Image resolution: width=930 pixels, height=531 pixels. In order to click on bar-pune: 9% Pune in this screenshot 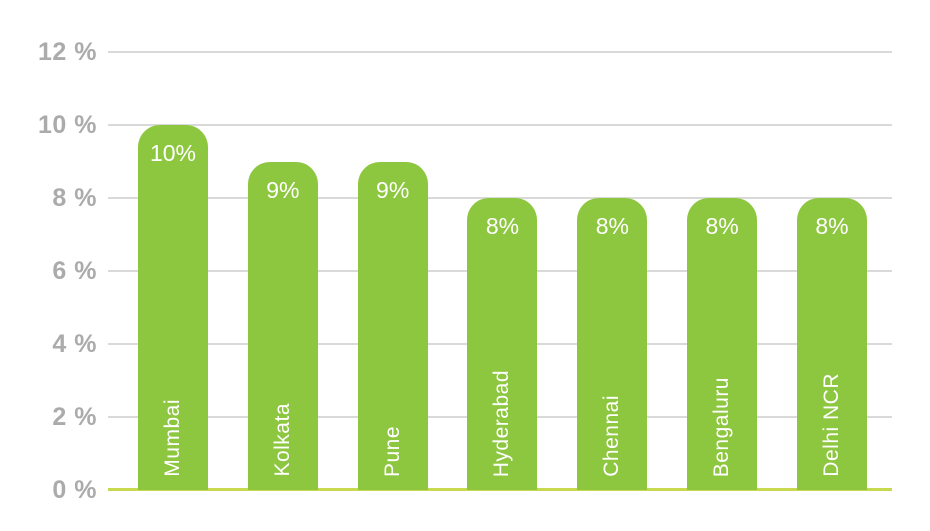, I will do `click(392, 325)`.